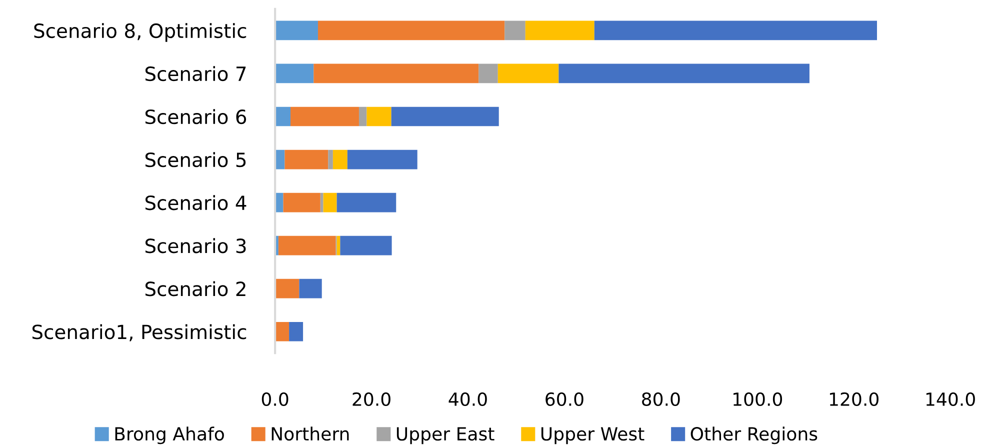 The height and width of the screenshot is (447, 993). Describe the element at coordinates (592, 435) in the screenshot. I see `legend-label: Upper West` at that location.